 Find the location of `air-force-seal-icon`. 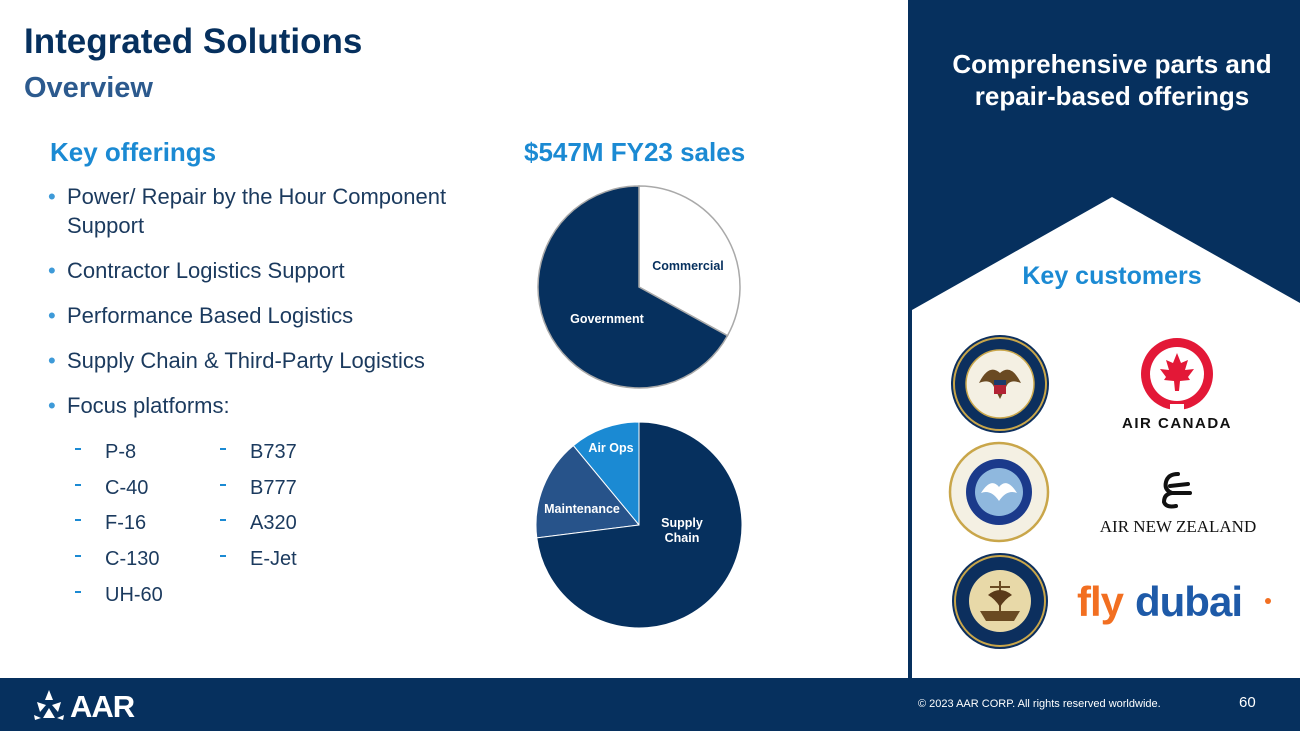

air-force-seal-icon is located at coordinates (999, 492).